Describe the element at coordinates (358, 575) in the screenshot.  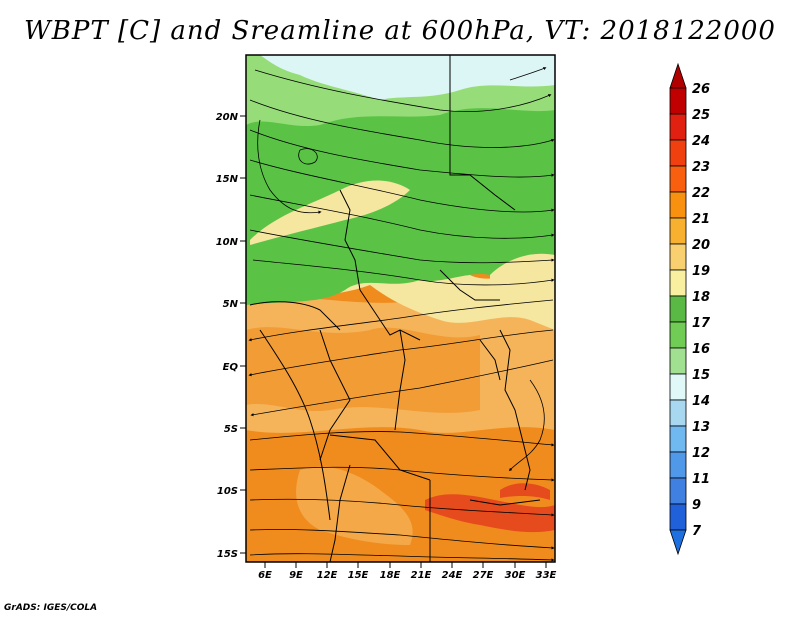
I see `lon-label: 15E` at that location.